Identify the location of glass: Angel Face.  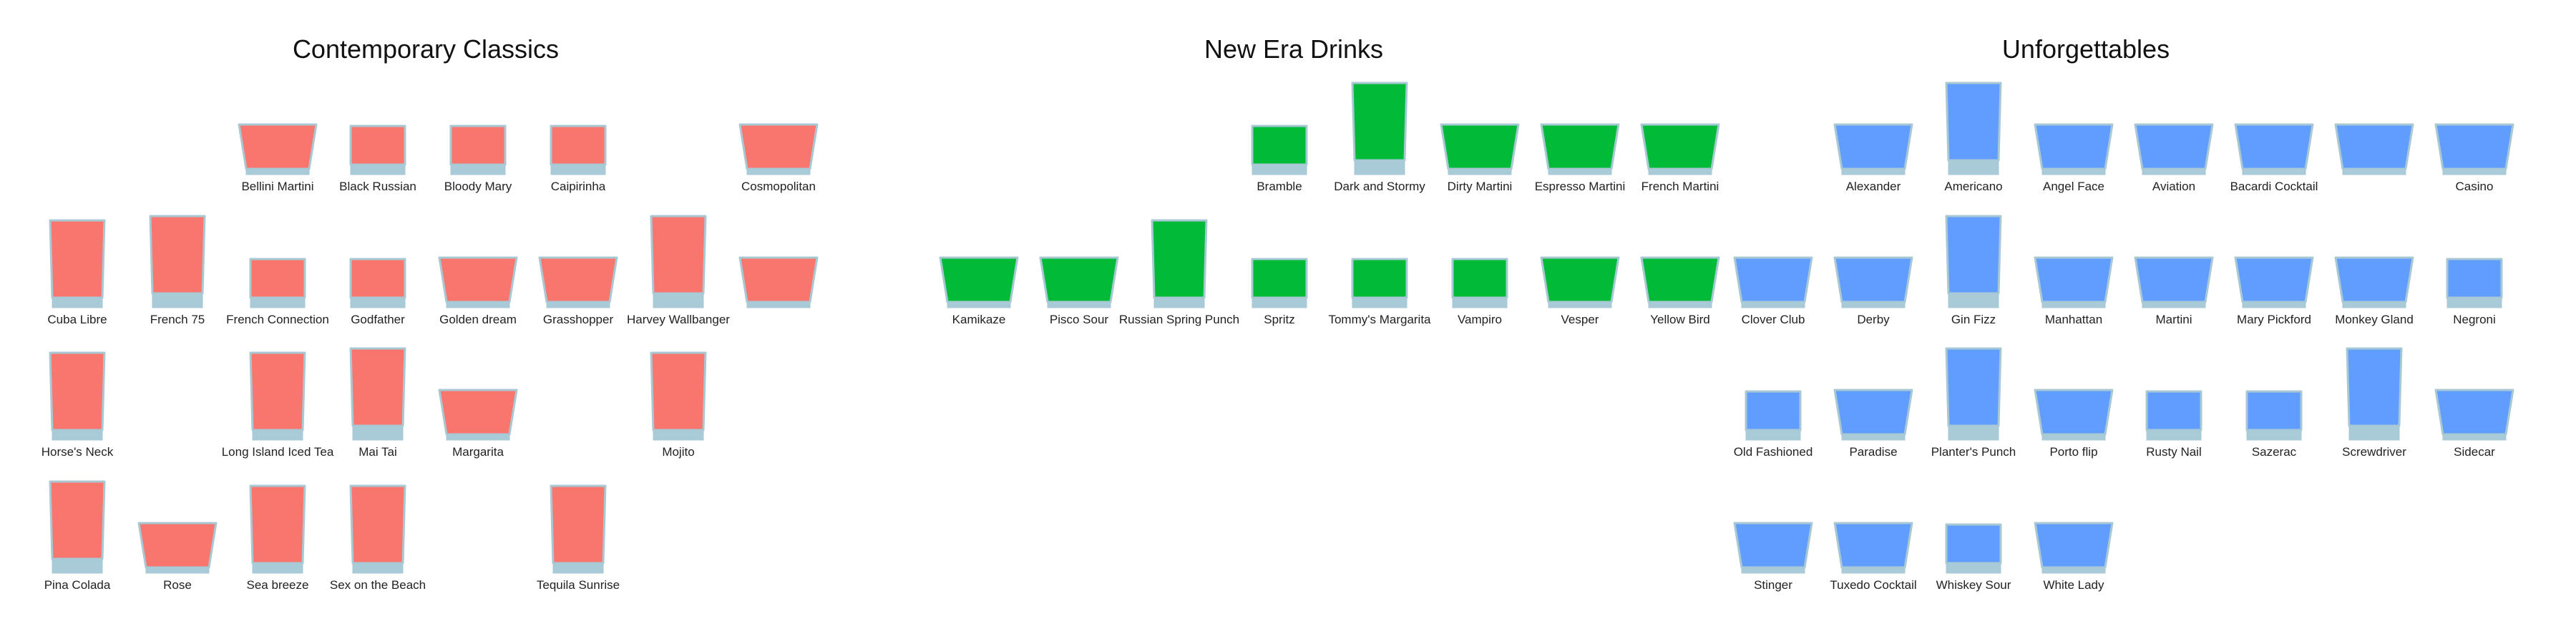
(2074, 158).